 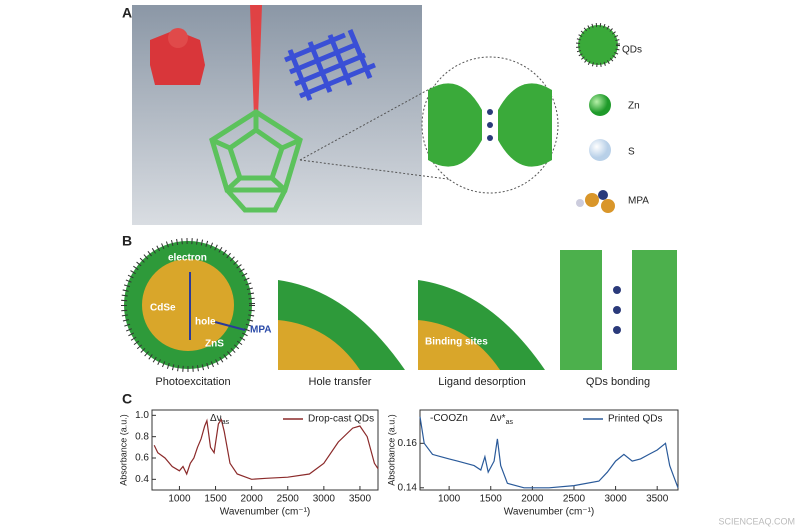 I want to click on inner-label: hole, so click(x=205, y=322).